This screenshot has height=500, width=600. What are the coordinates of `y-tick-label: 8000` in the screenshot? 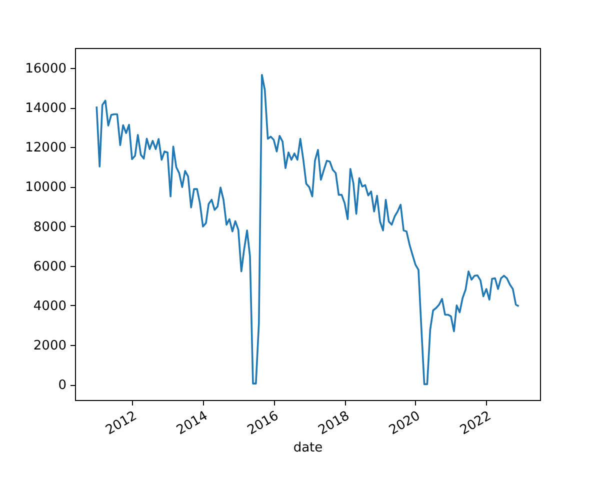 It's located at (49, 227).